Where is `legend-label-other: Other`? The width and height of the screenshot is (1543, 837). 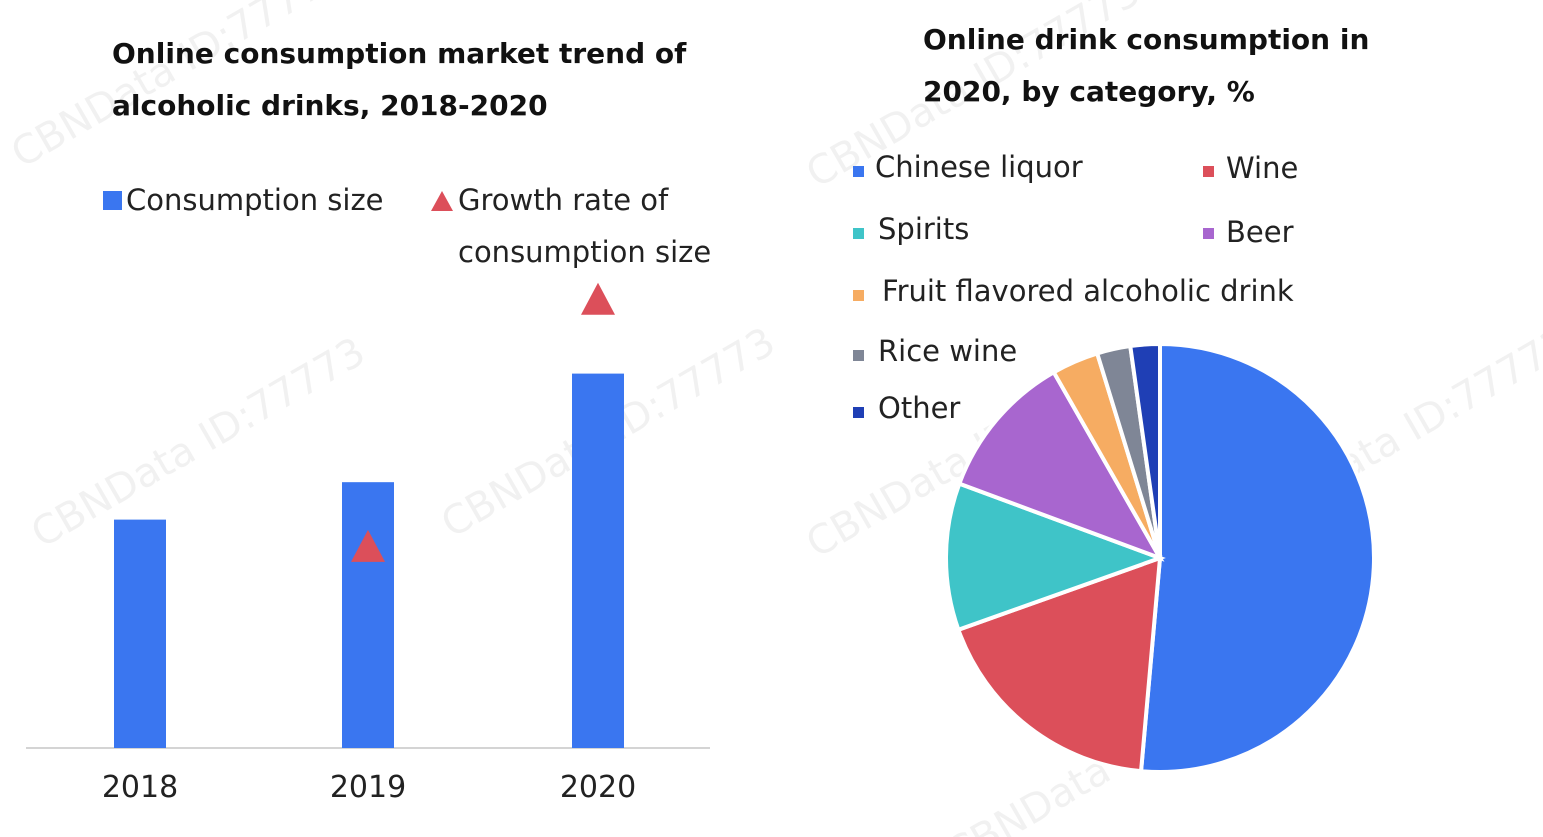
legend-label-other: Other is located at coordinates (919, 408).